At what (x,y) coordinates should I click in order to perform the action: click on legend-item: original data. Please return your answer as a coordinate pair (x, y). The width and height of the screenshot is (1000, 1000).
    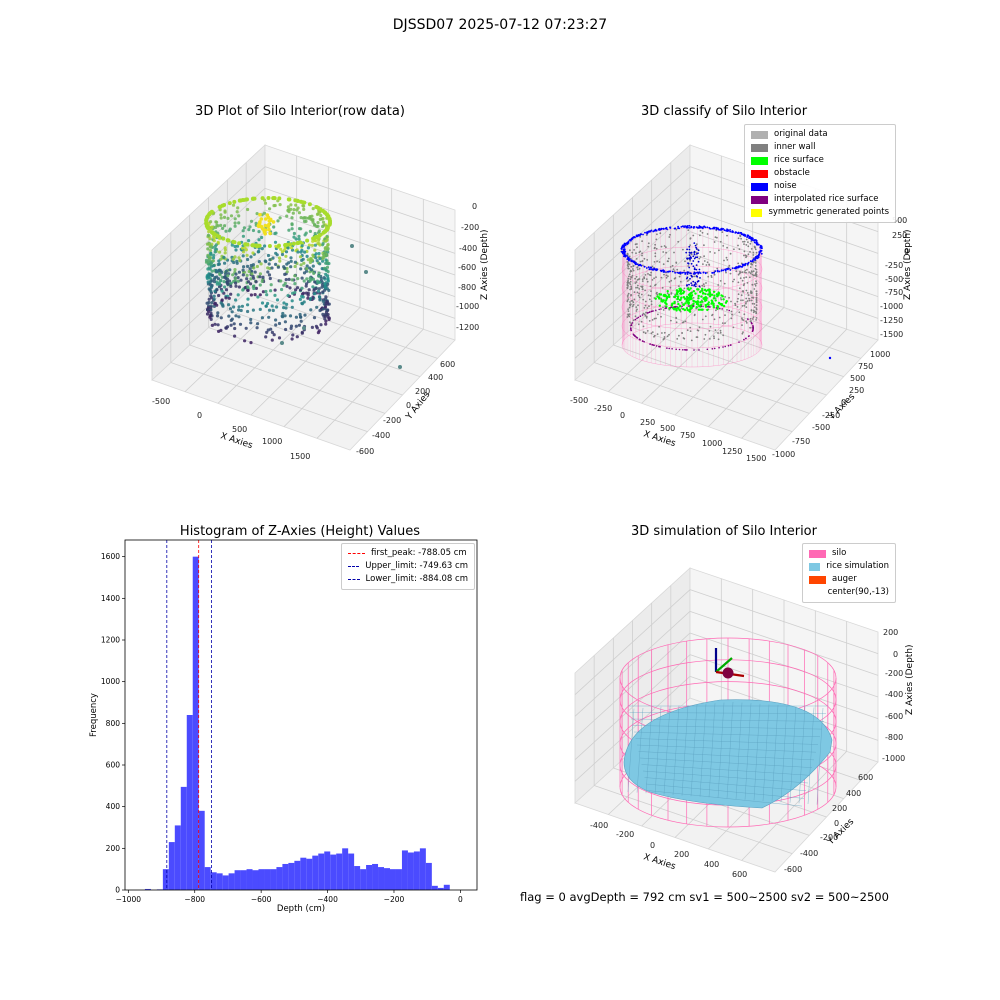
    Looking at the image, I should click on (820, 134).